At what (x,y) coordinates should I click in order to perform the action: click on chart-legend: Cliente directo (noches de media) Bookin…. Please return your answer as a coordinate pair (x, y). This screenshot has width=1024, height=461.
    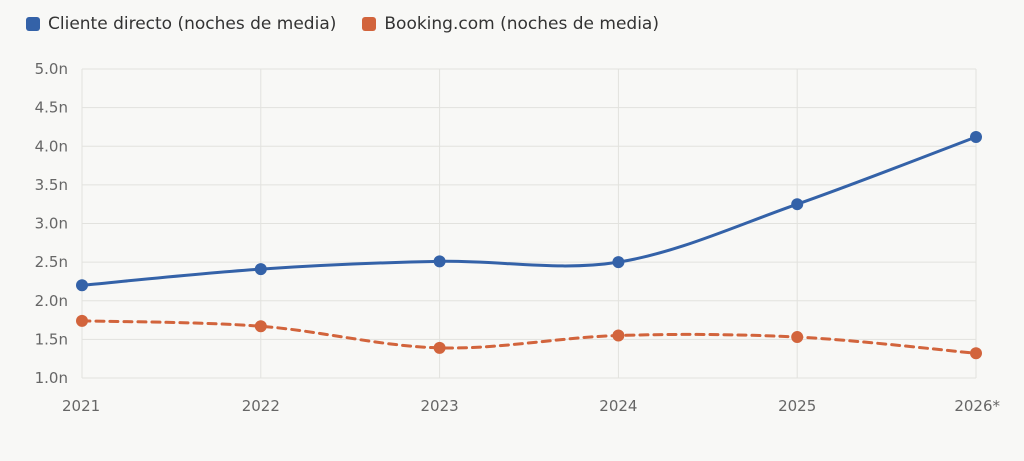
    Looking at the image, I should click on (342, 24).